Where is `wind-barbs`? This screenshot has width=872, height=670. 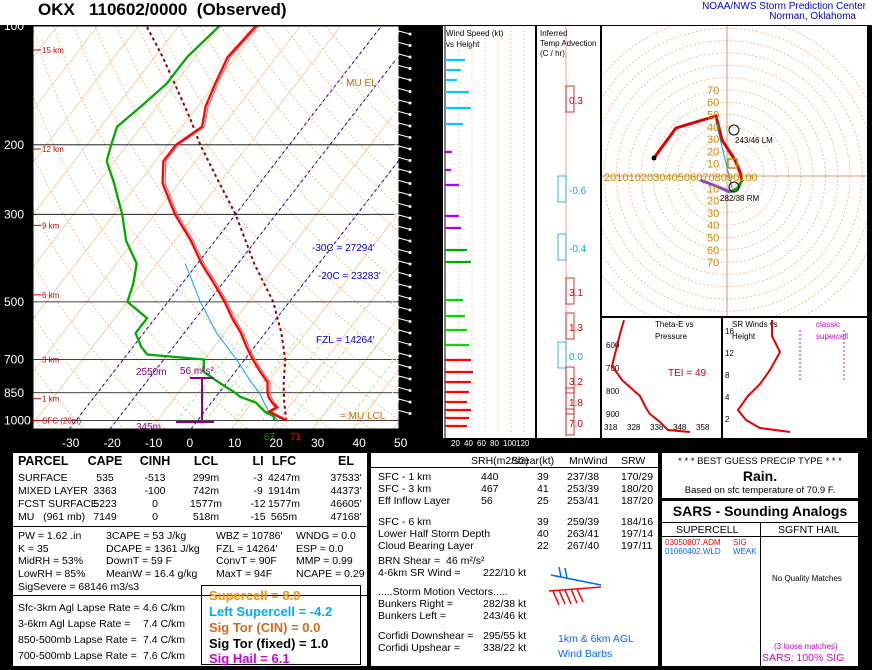
wind-barbs is located at coordinates (401, 223).